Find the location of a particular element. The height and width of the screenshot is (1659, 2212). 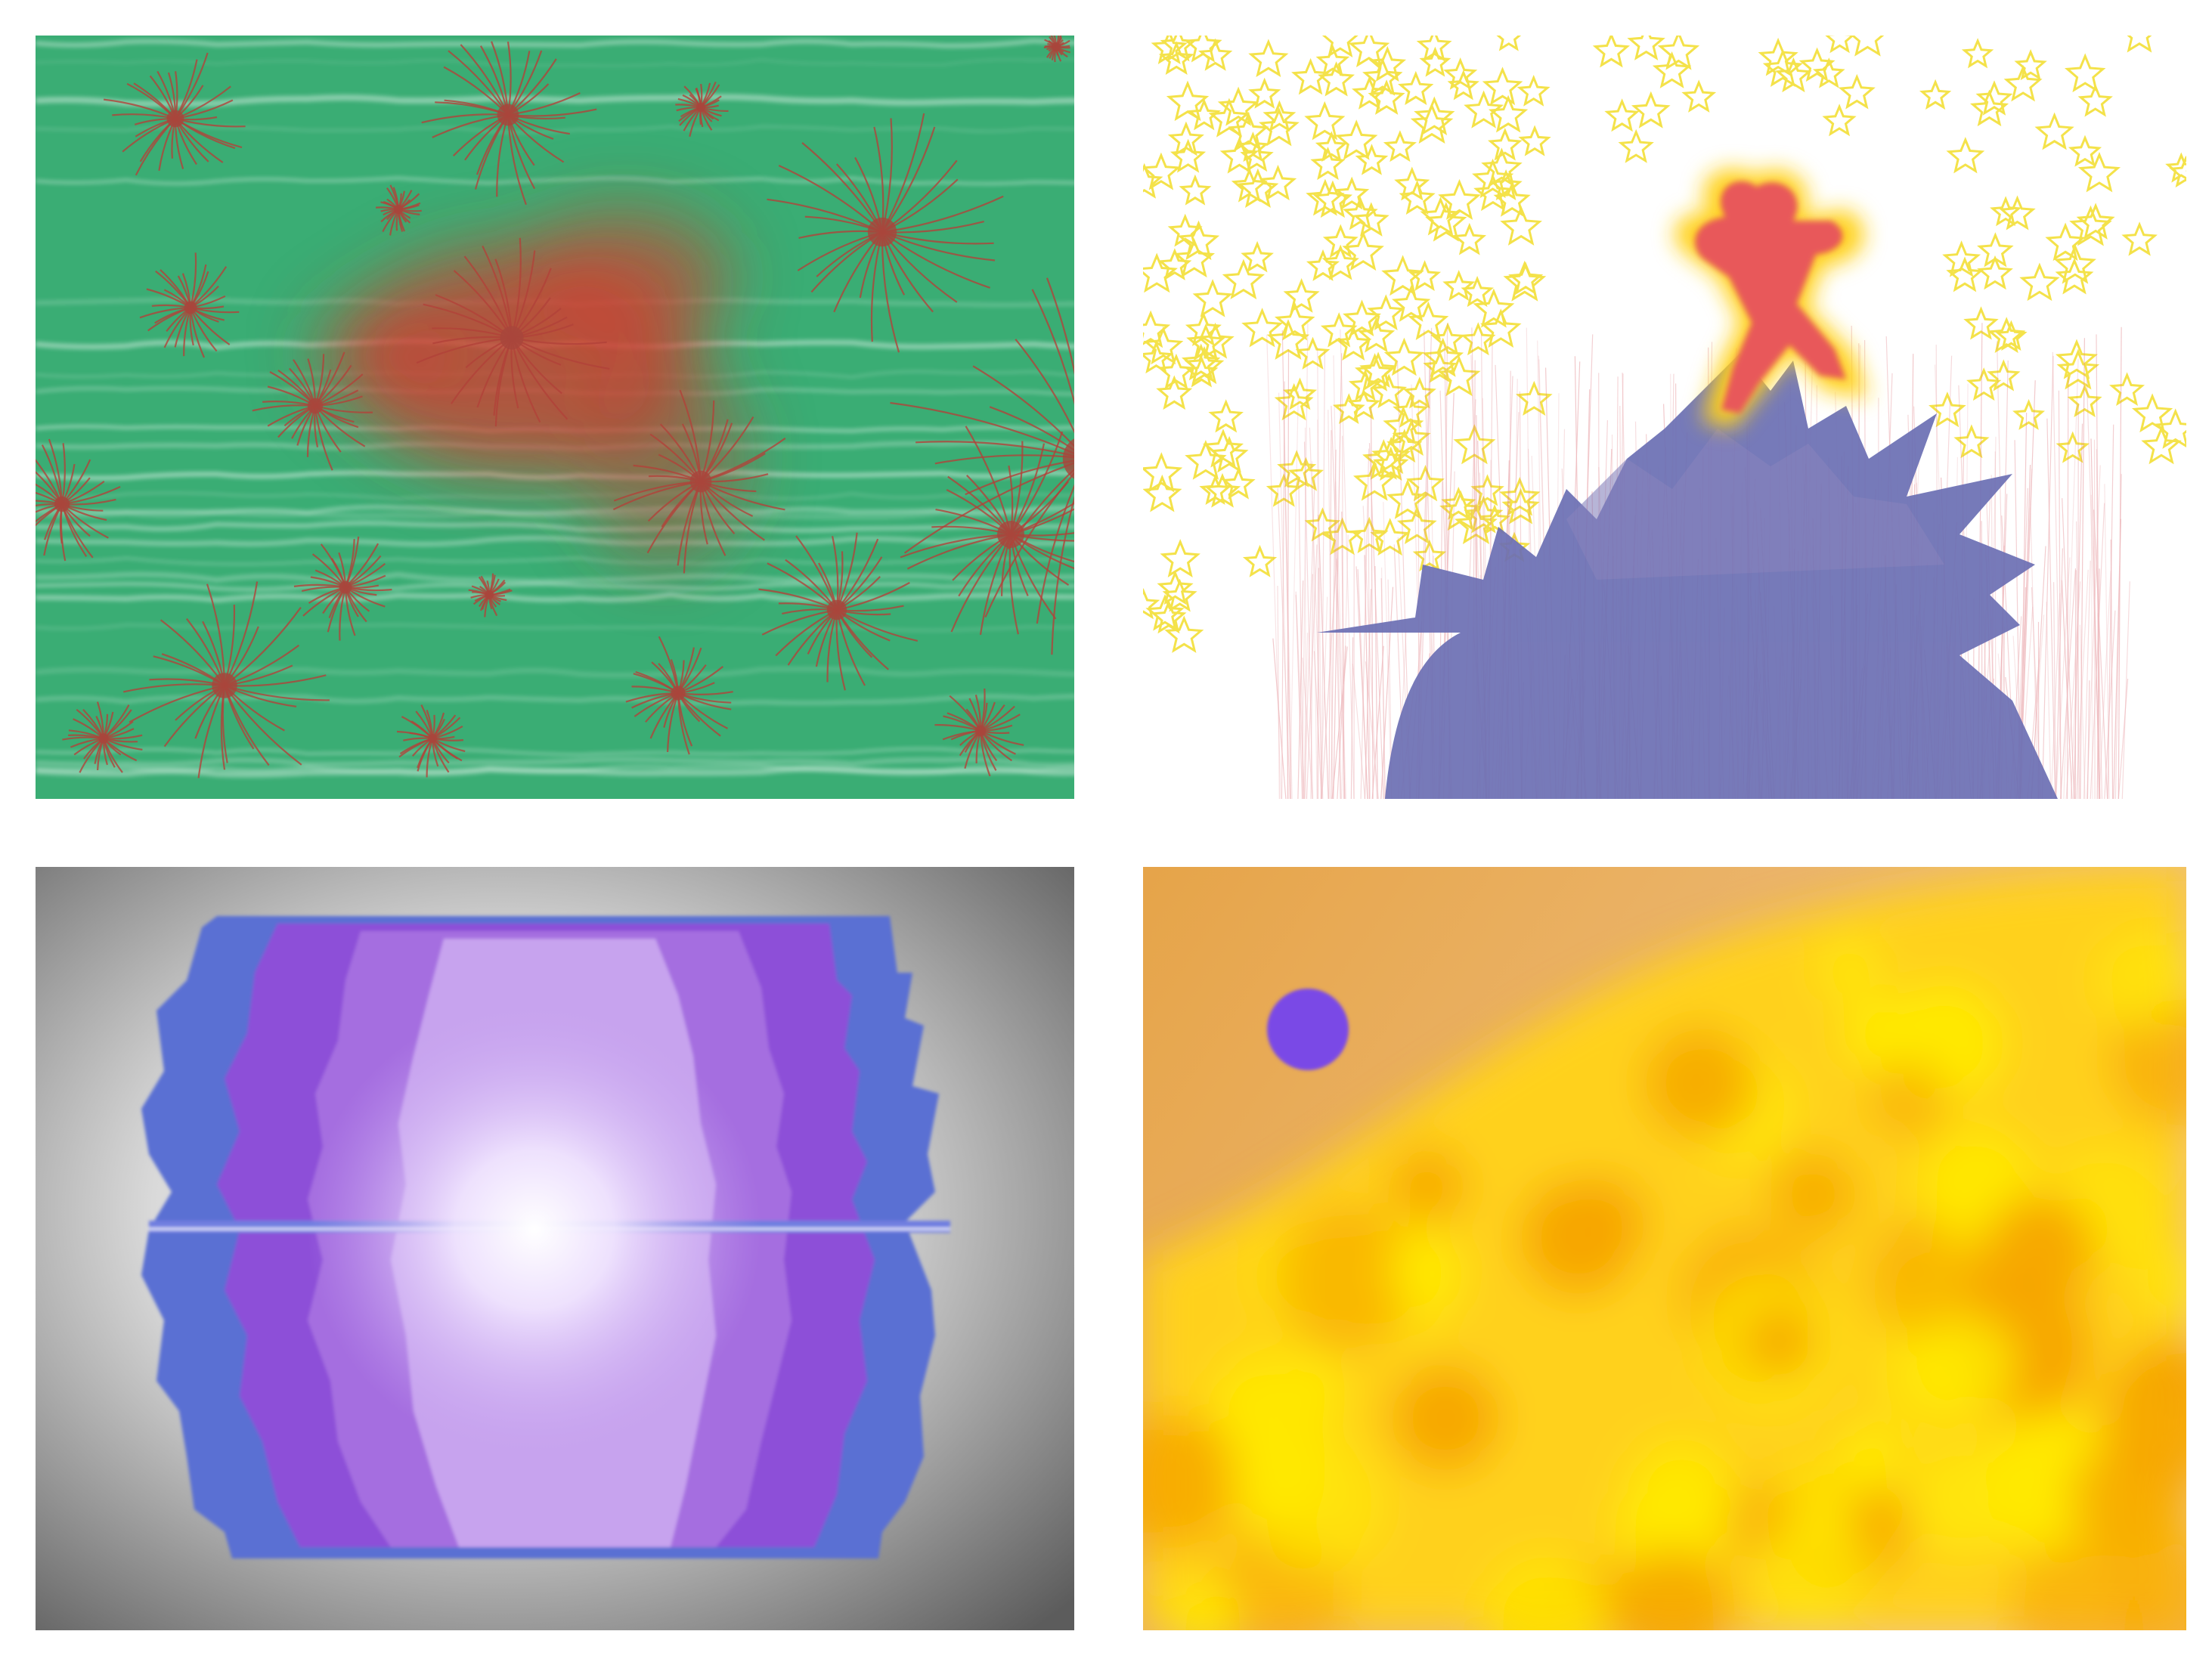

purple-dot is located at coordinates (1308, 1029).